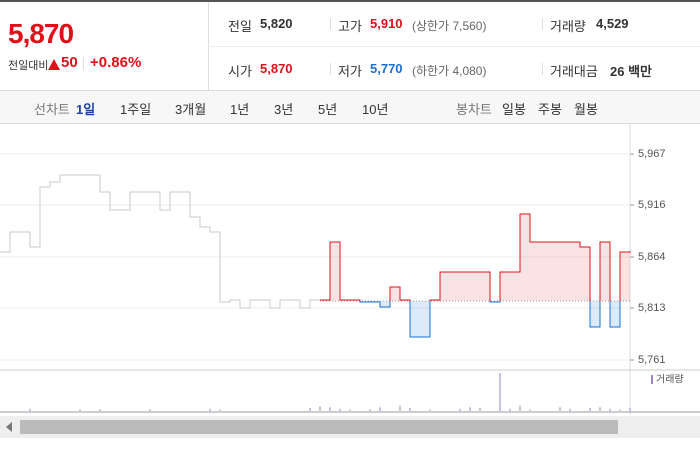 The width and height of the screenshot is (700, 450). Describe the element at coordinates (652, 205) in the screenshot. I see `y-tick-label: 5,916` at that location.